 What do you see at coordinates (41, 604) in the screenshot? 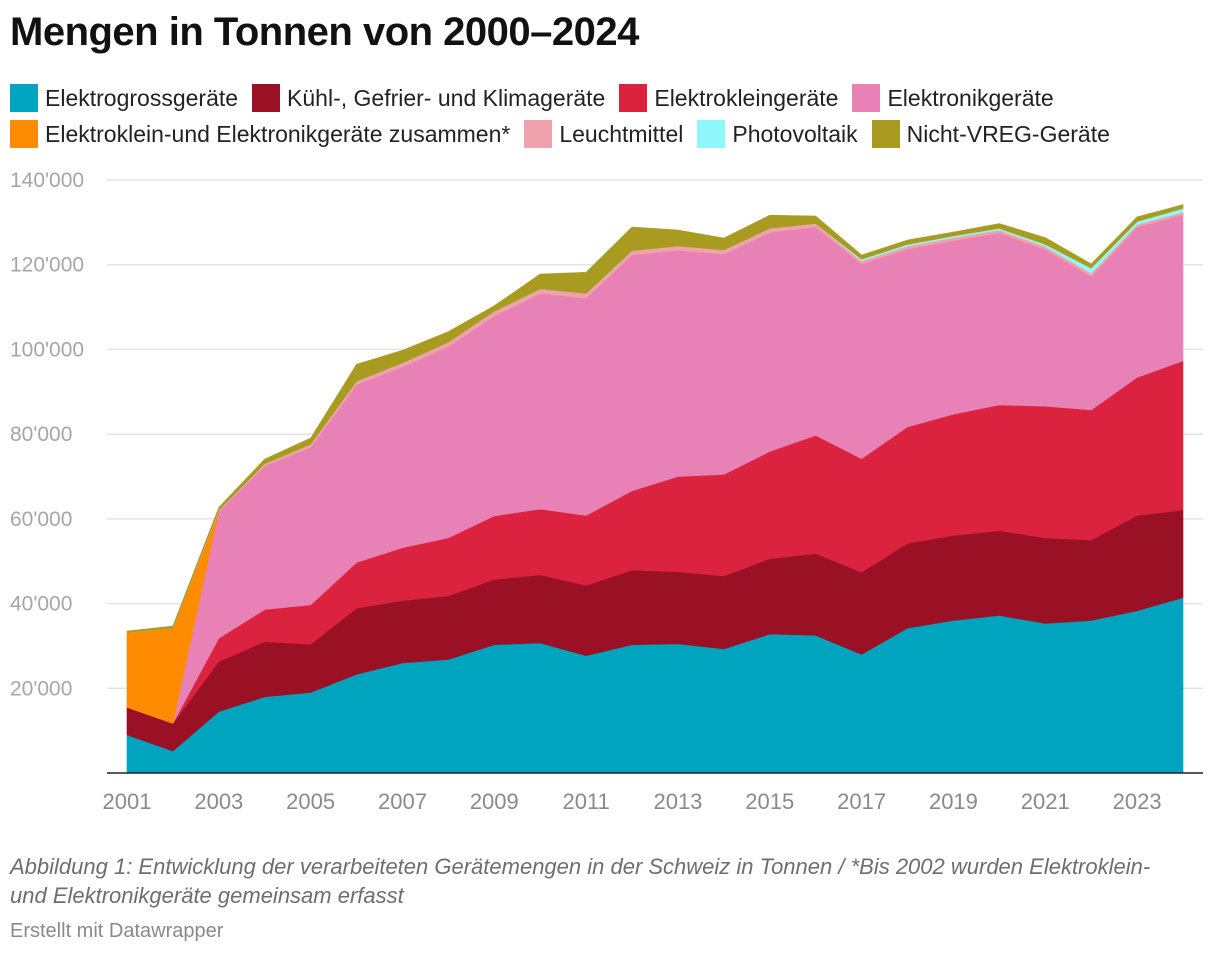
I see `y-tick-label: 40'000` at bounding box center [41, 604].